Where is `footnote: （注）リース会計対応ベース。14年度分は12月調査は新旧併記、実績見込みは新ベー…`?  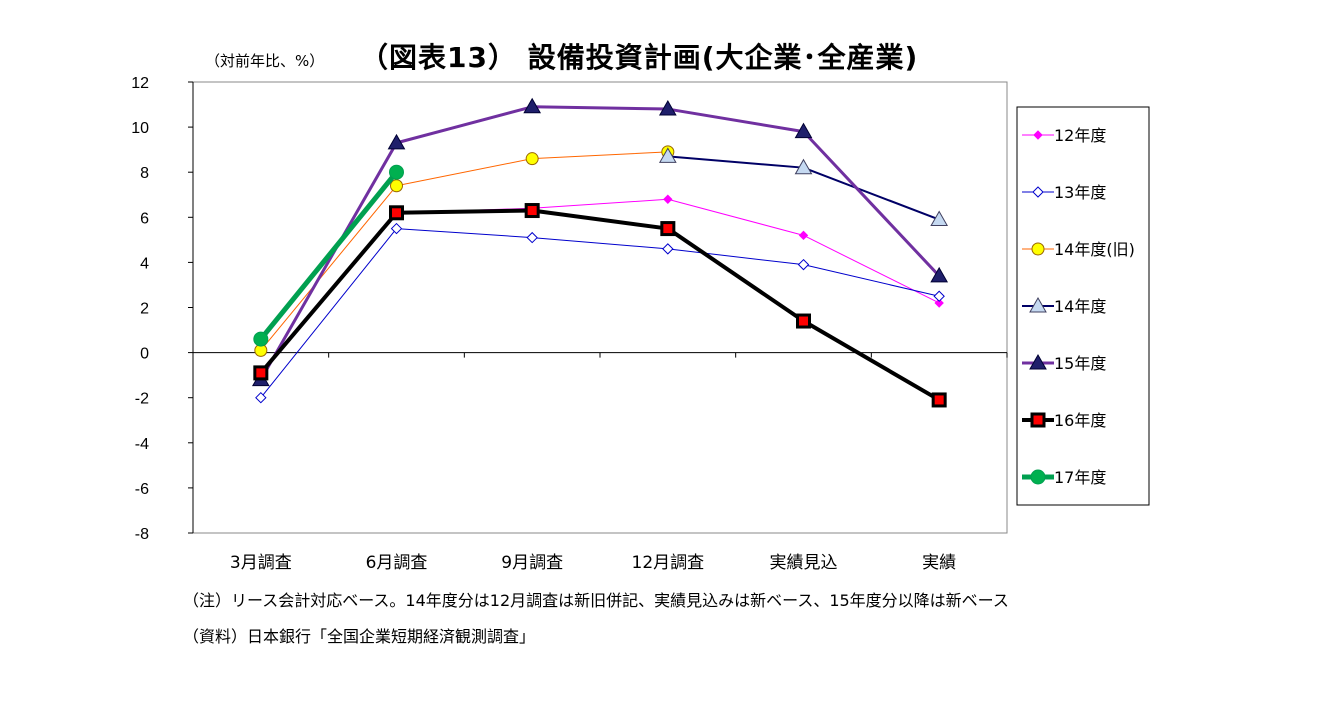
footnote: （注）リース会計対応ベース。14年度分は12月調査は新旧併記、実績見込みは新ベー… is located at coordinates (596, 600).